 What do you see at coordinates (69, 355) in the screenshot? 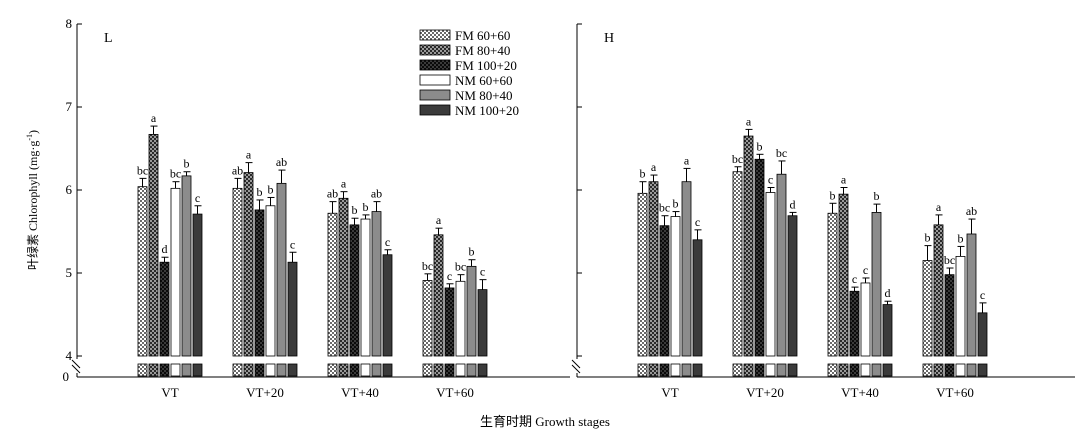
I see `y-tick-label: 4` at bounding box center [69, 355].